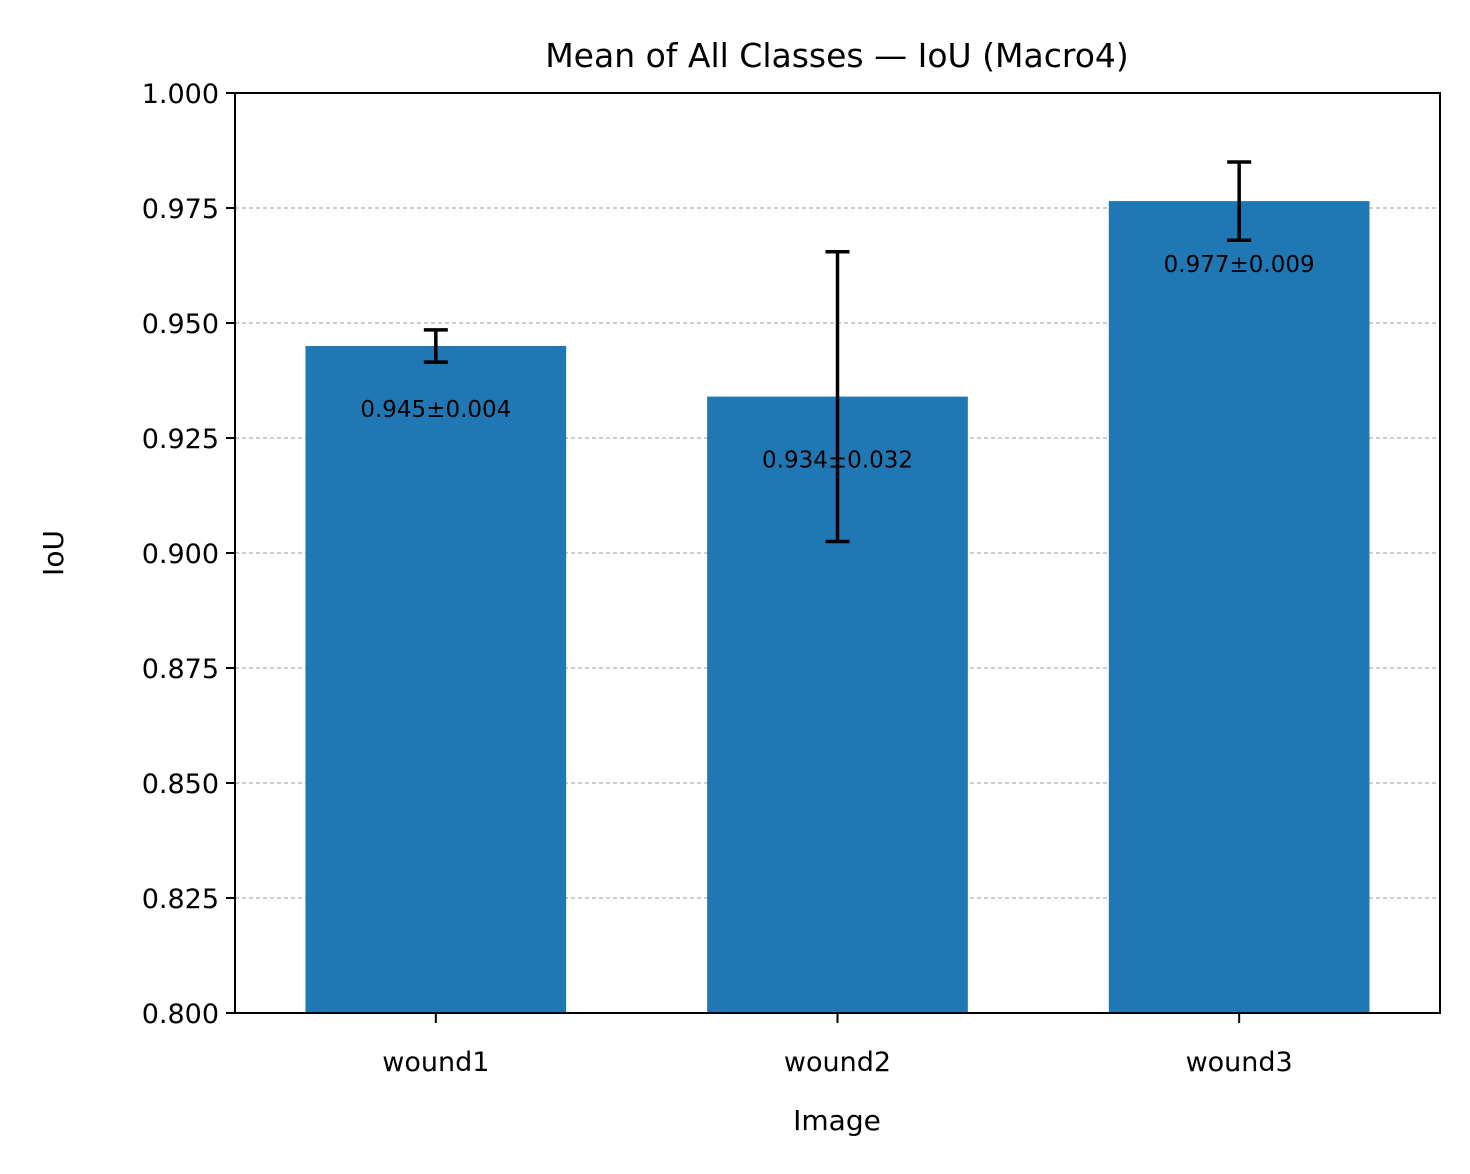  Describe the element at coordinates (436, 679) in the screenshot. I see `bar-wound1` at that location.